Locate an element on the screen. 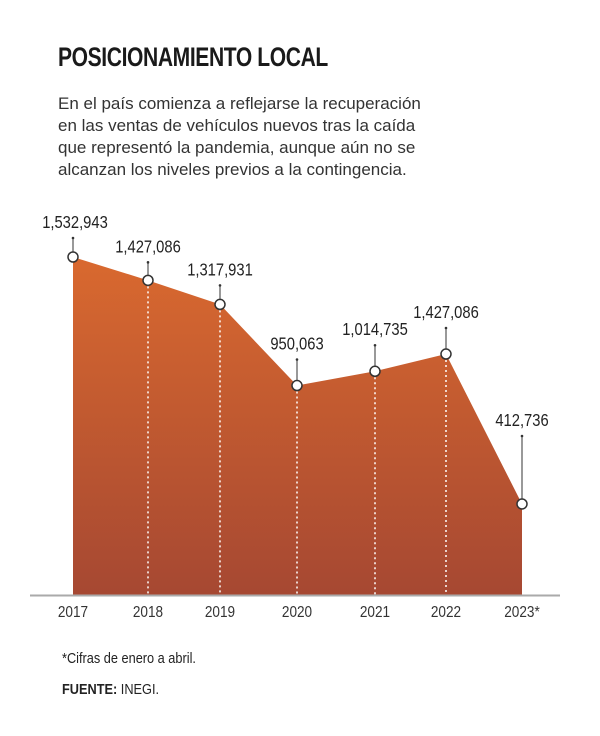  x-tick-label: 2020 is located at coordinates (297, 612).